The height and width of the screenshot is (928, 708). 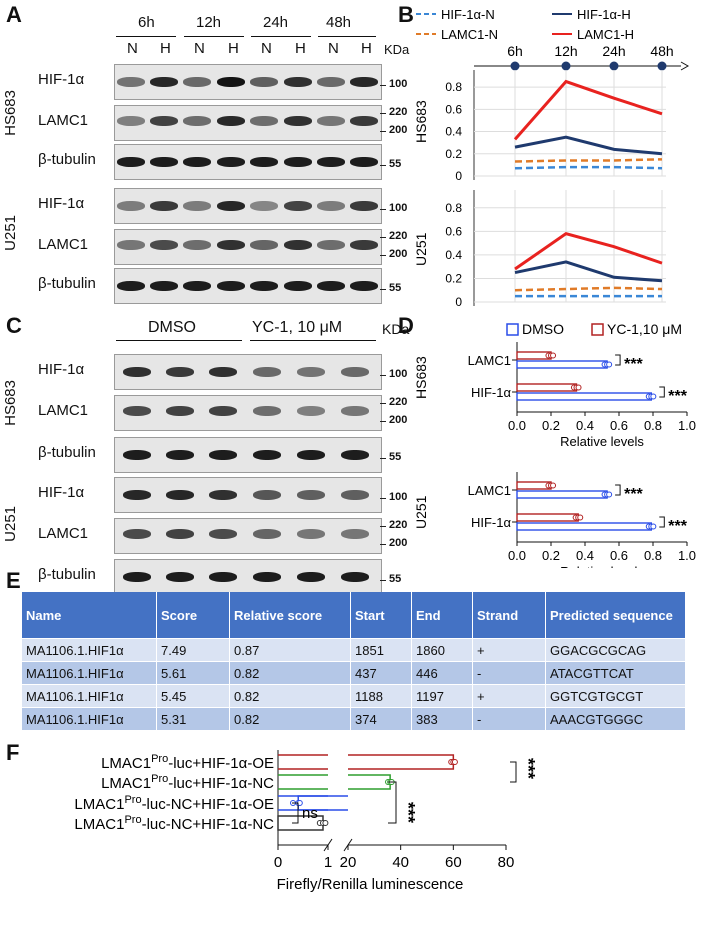 I want to click on category-label: HIF-1α, so click(x=491, y=522).